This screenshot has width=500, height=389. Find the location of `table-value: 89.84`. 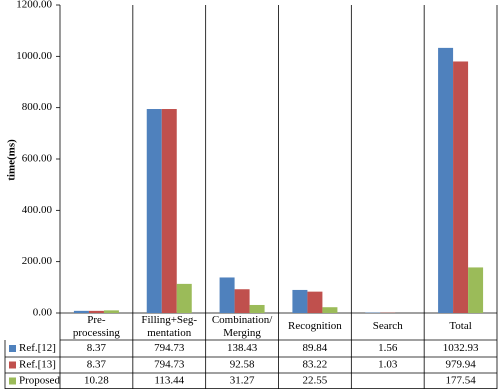

table-value: 89.84 is located at coordinates (315, 348).